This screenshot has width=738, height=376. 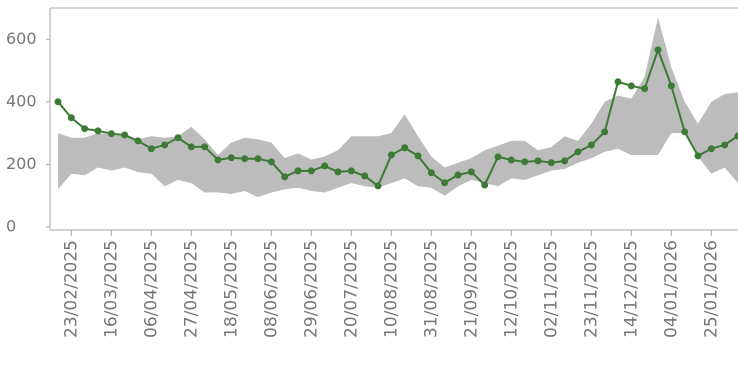 I want to click on x-tick-label: 12/10/2025, so click(x=511, y=289).